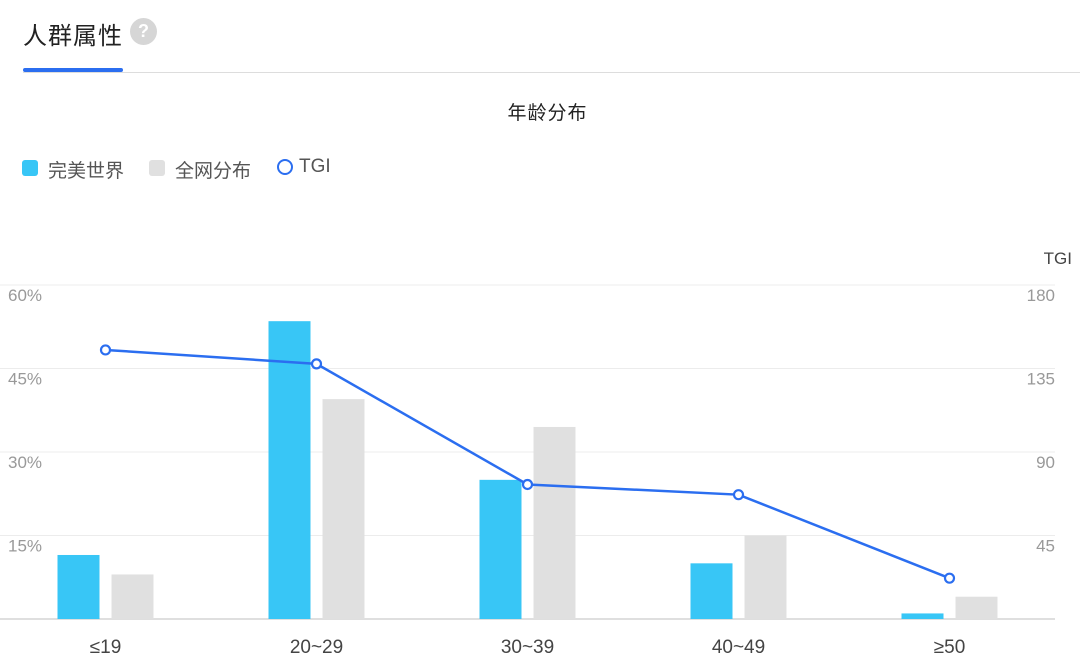  What do you see at coordinates (547, 113) in the screenshot?
I see `chart-title: 年龄分布` at bounding box center [547, 113].